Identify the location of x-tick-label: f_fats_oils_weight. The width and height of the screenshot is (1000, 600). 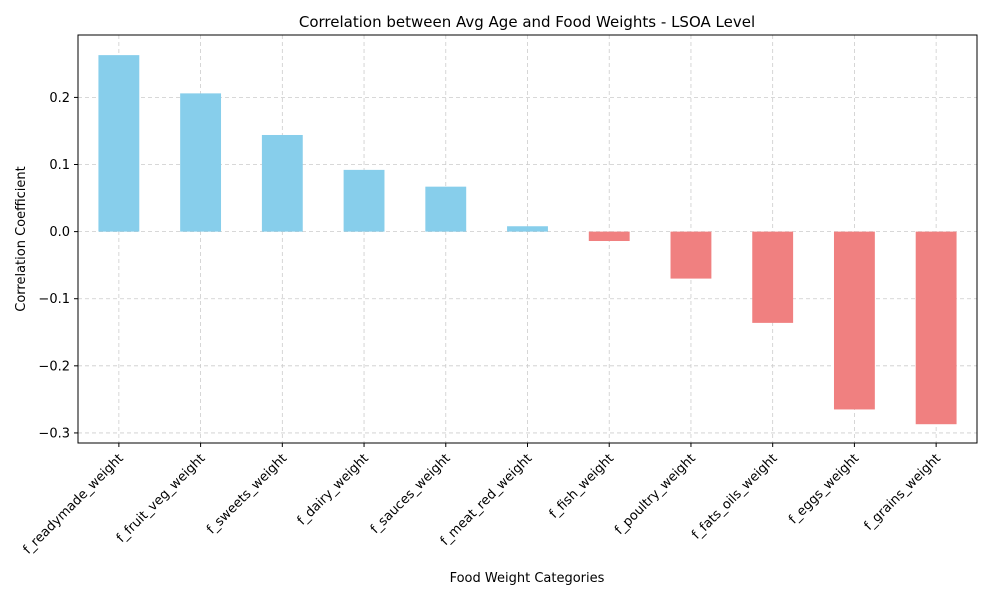
(734, 496).